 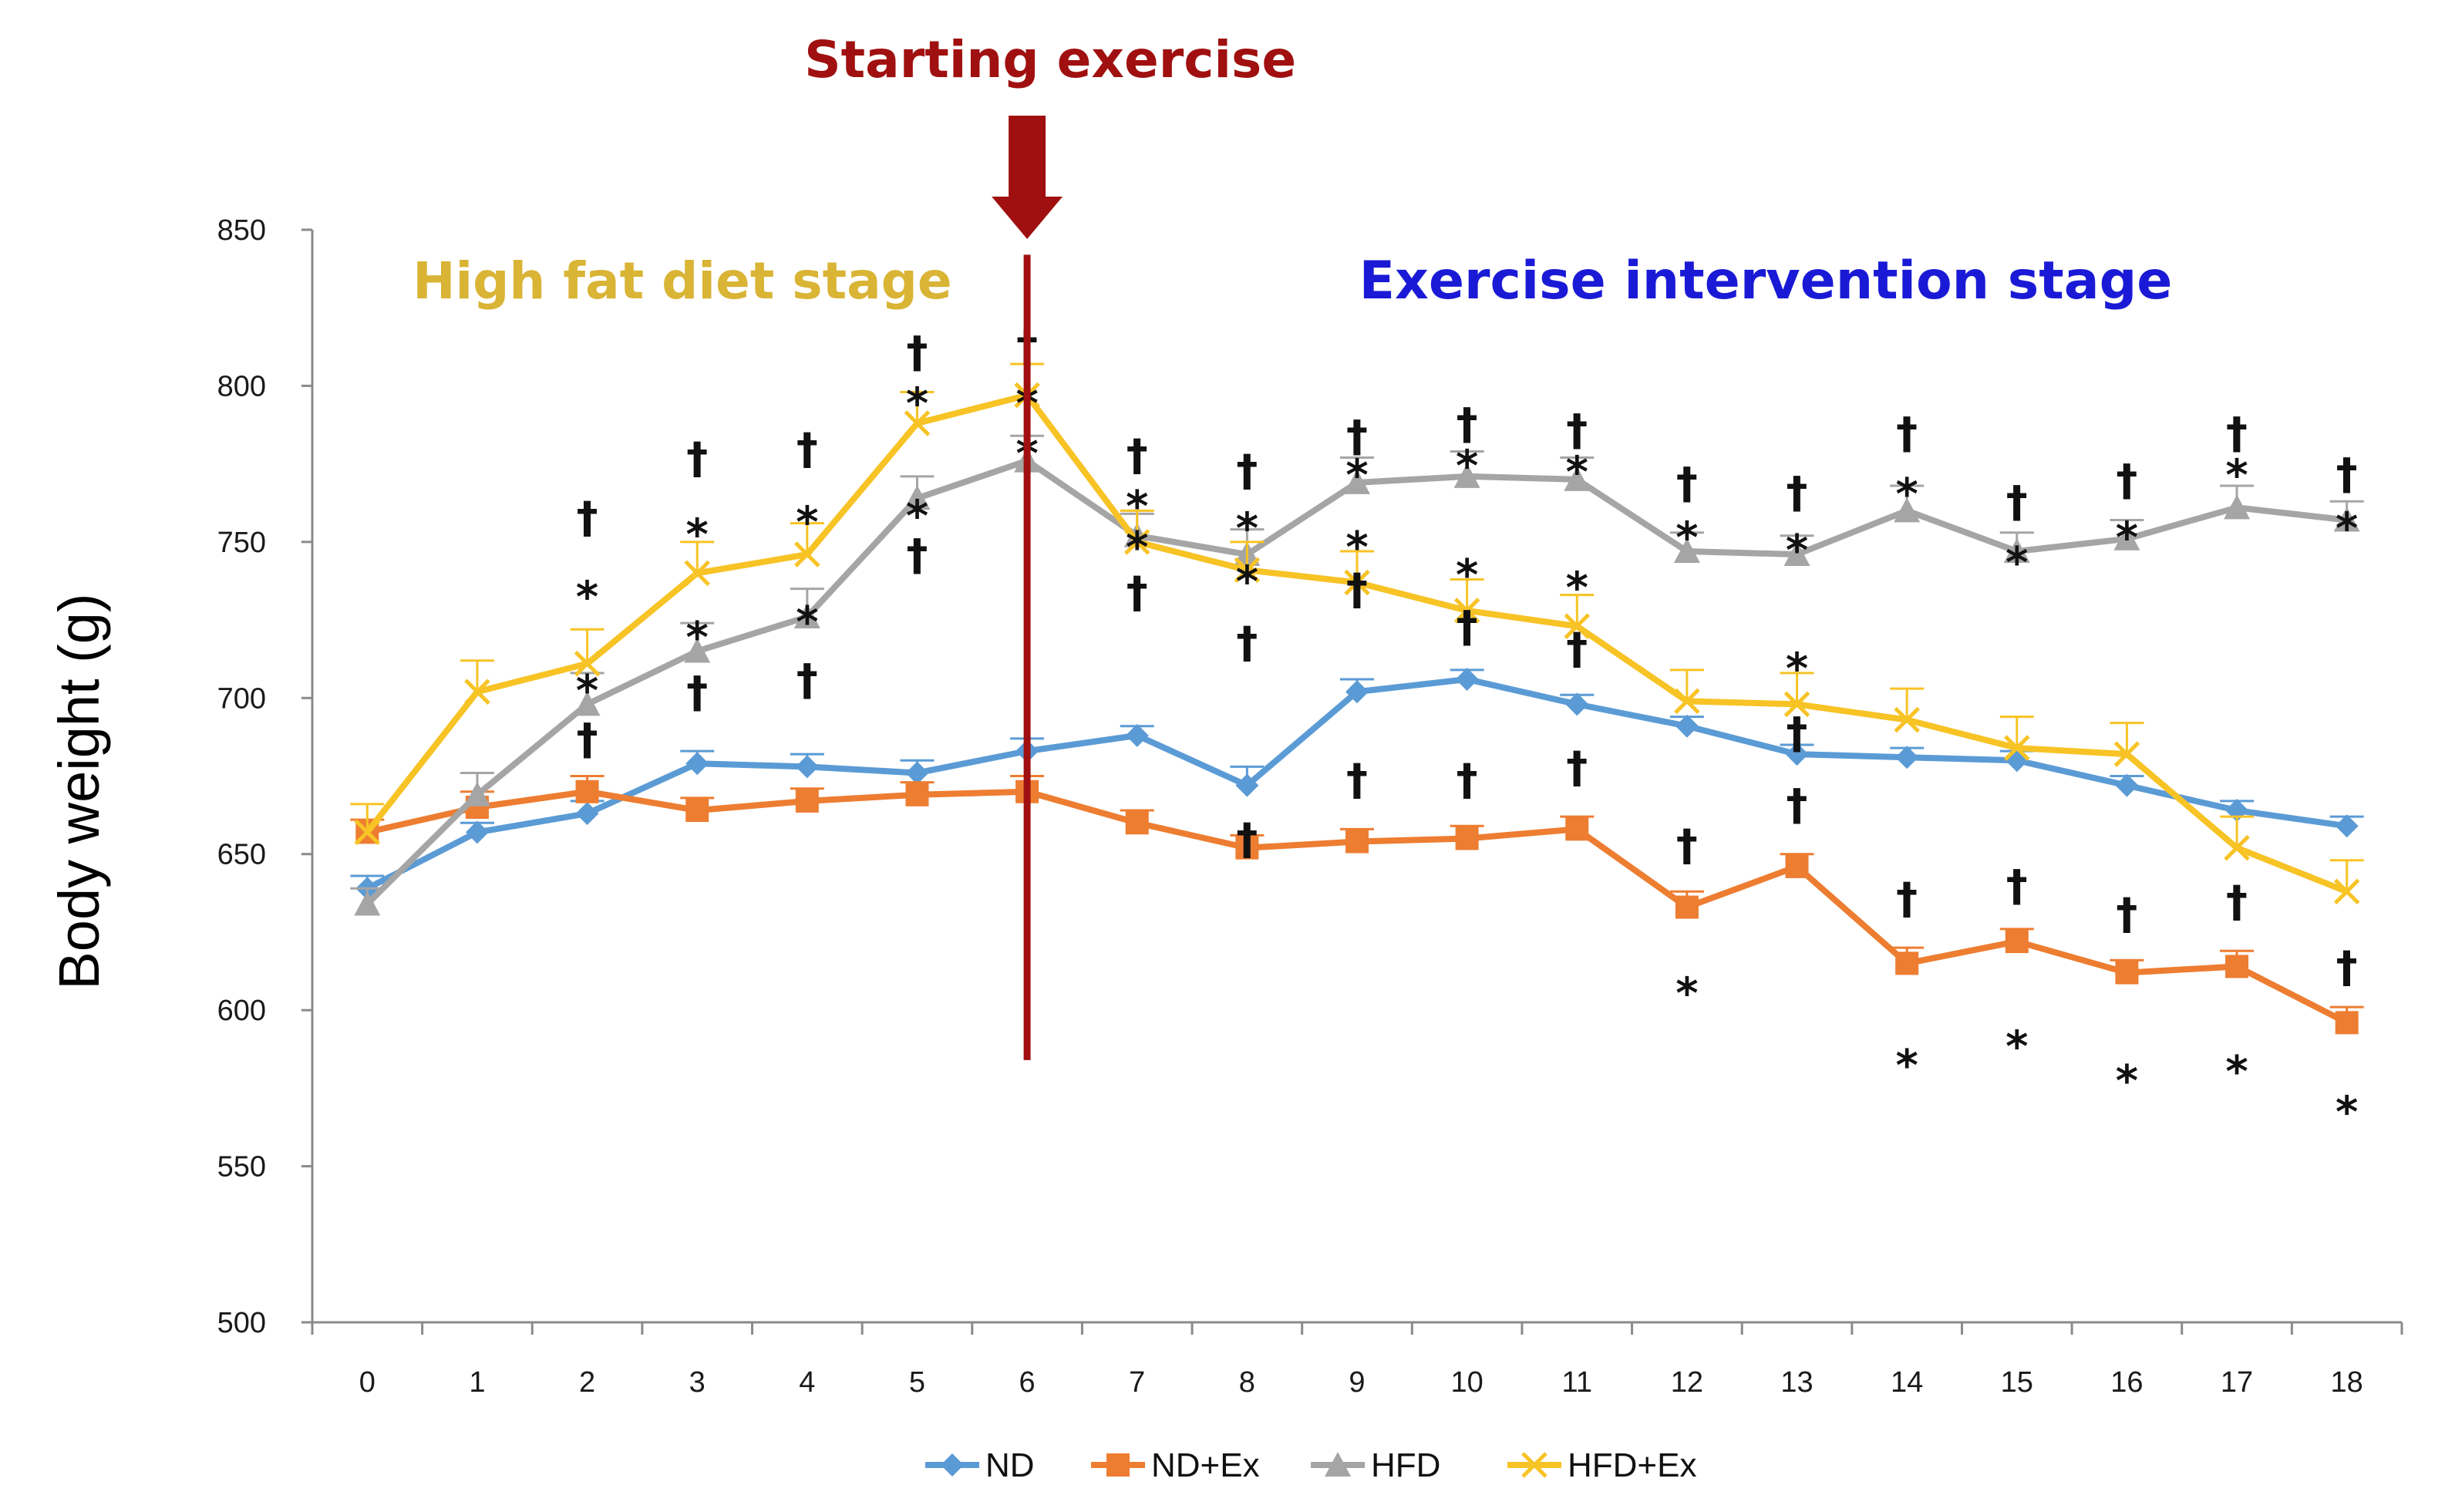 What do you see at coordinates (2237, 1382) in the screenshot?
I see `x-tick-label: 17` at bounding box center [2237, 1382].